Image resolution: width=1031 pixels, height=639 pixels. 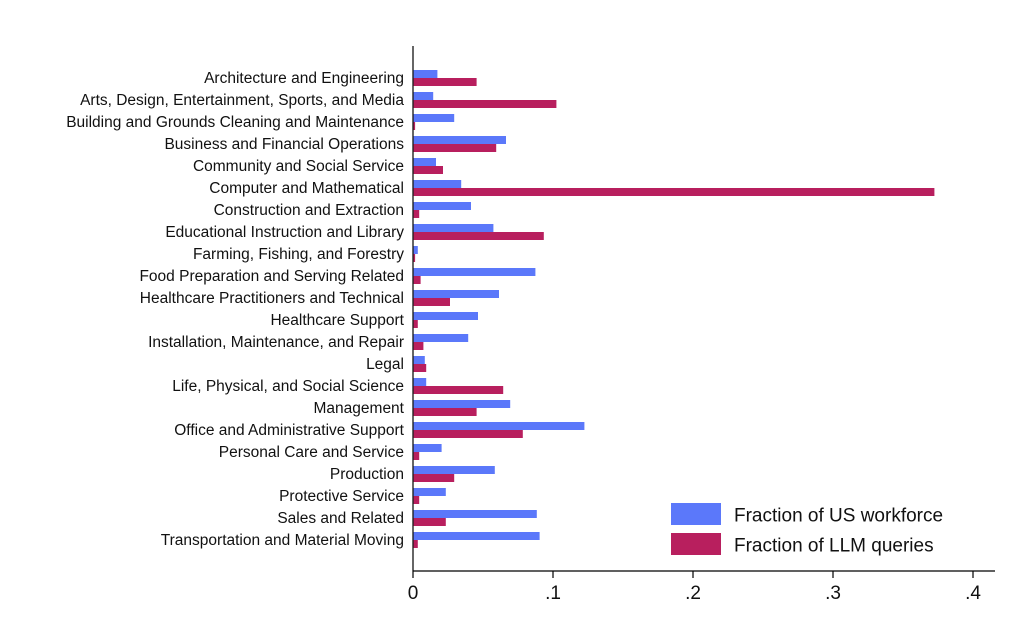 What do you see at coordinates (696, 514) in the screenshot?
I see `legend-swatch-workforce` at bounding box center [696, 514].